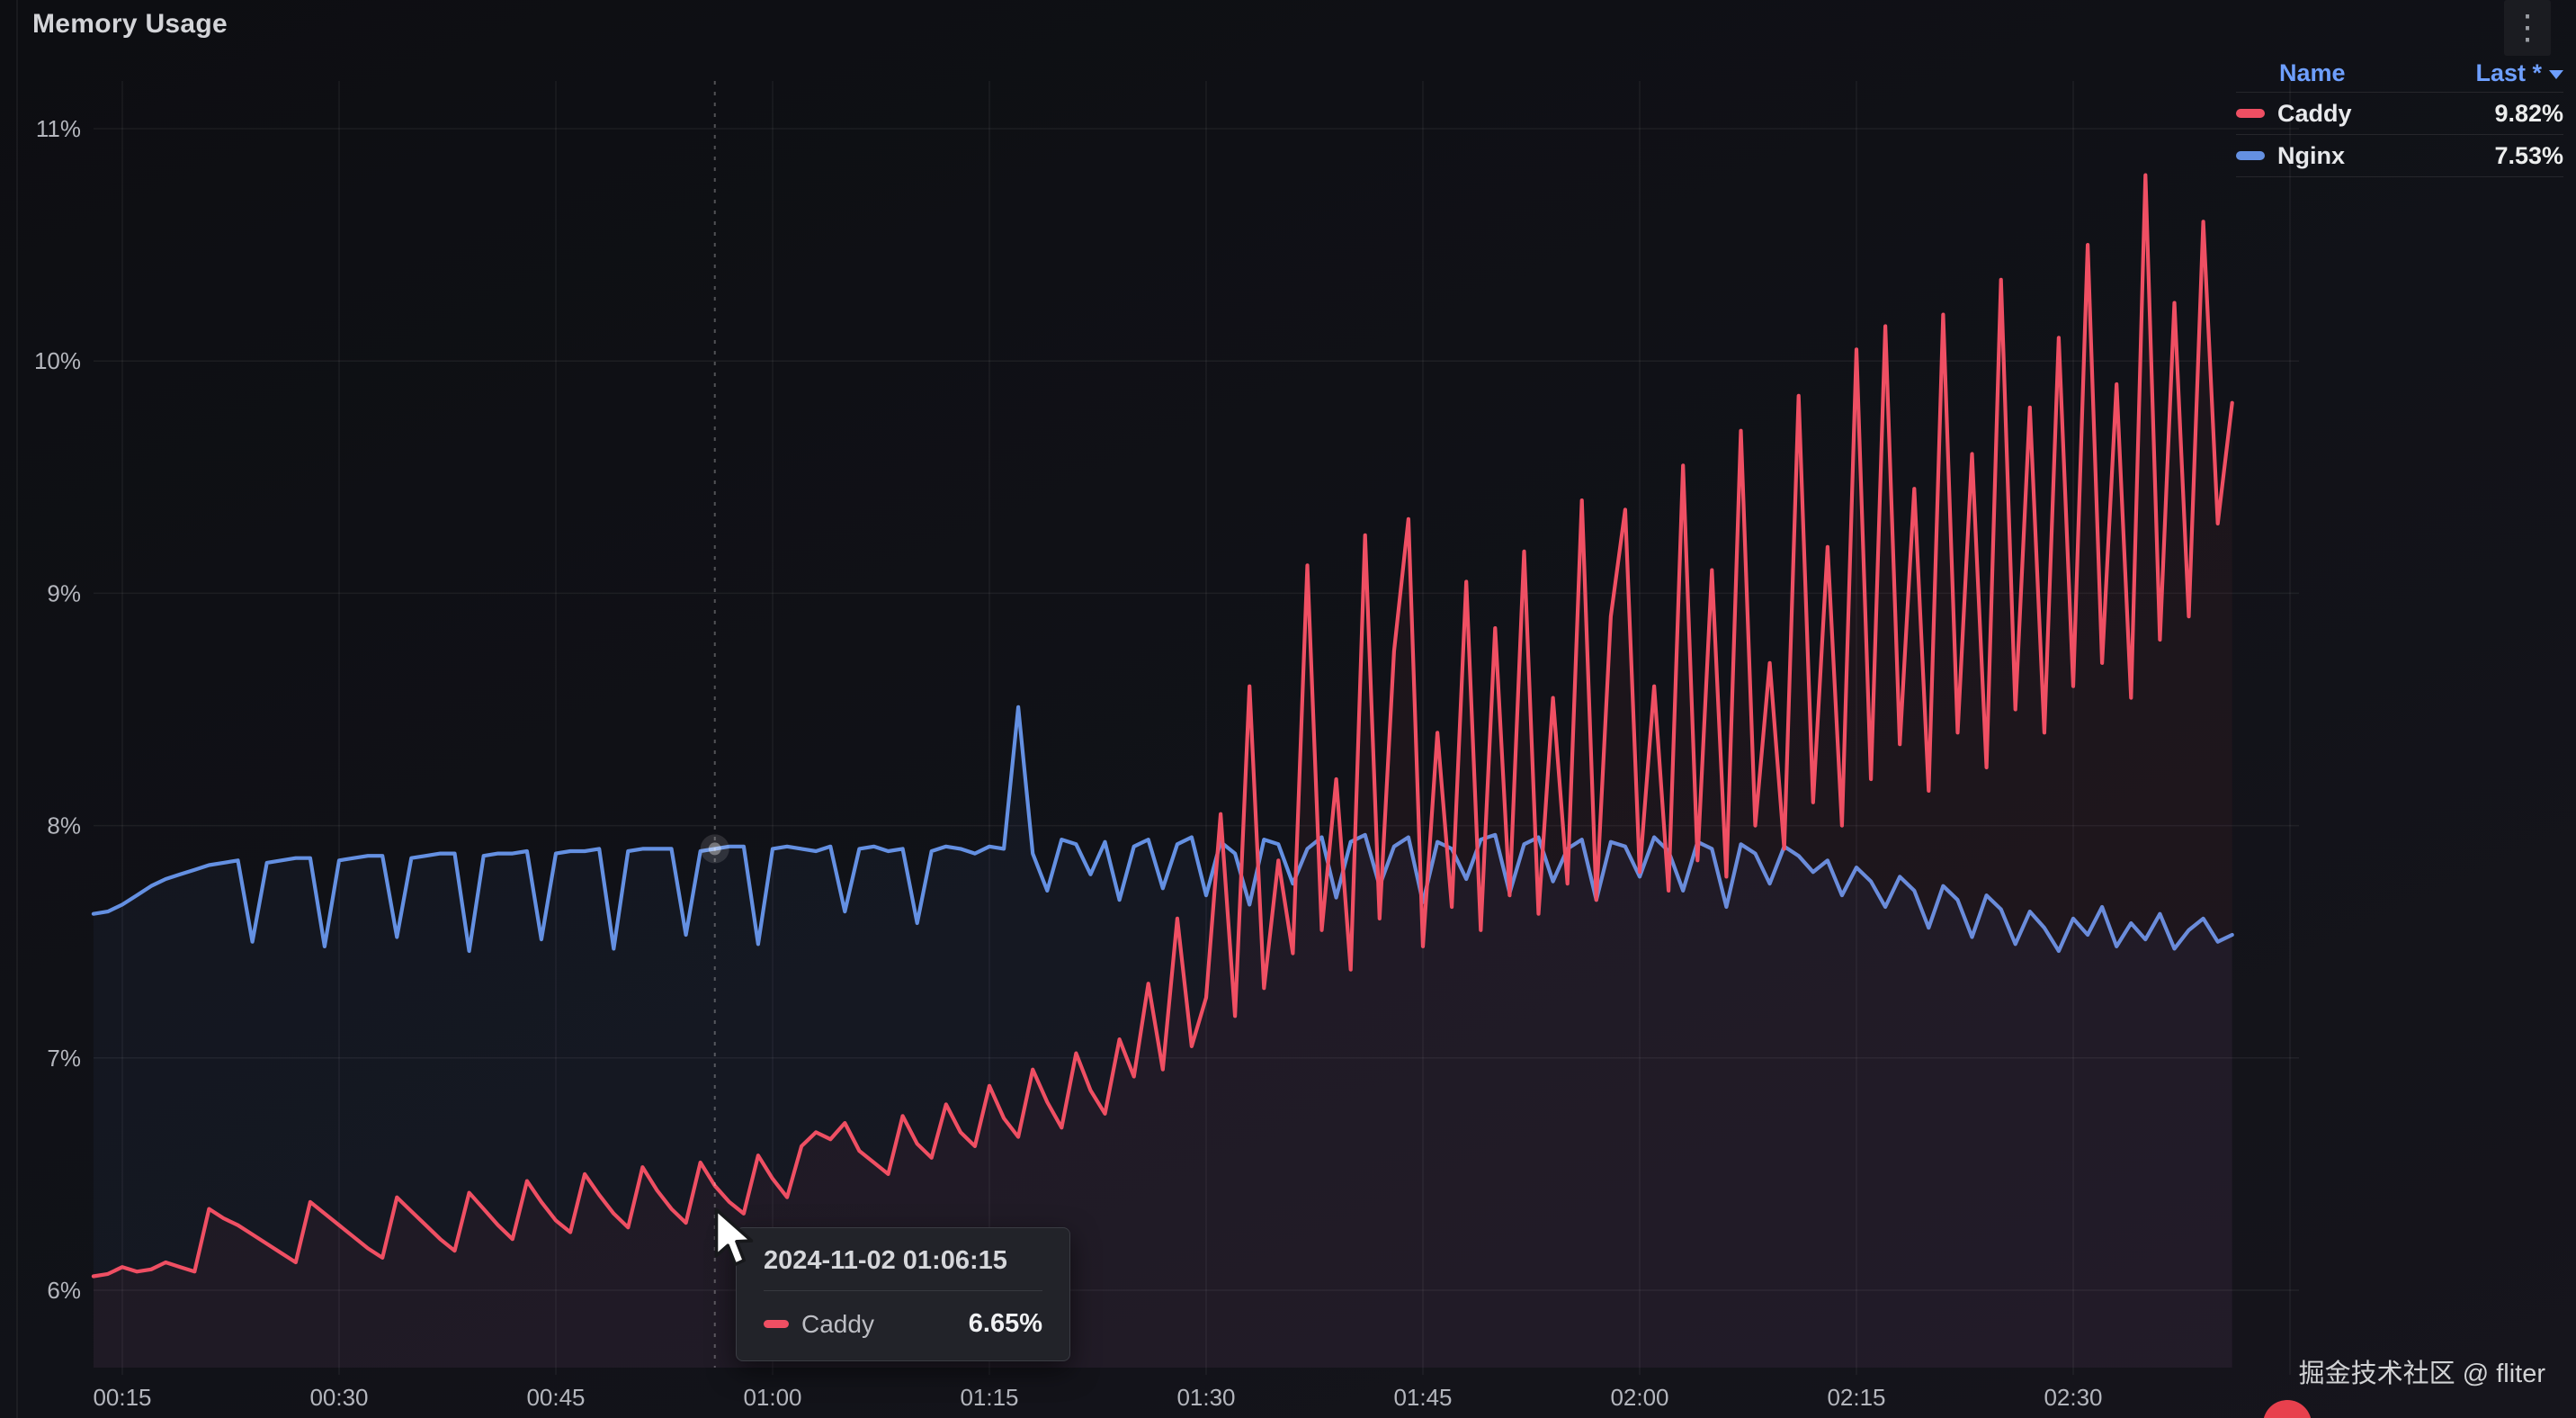 The height and width of the screenshot is (1418, 2576). Describe the element at coordinates (2250, 155) in the screenshot. I see `nginx-series-swatch` at that location.